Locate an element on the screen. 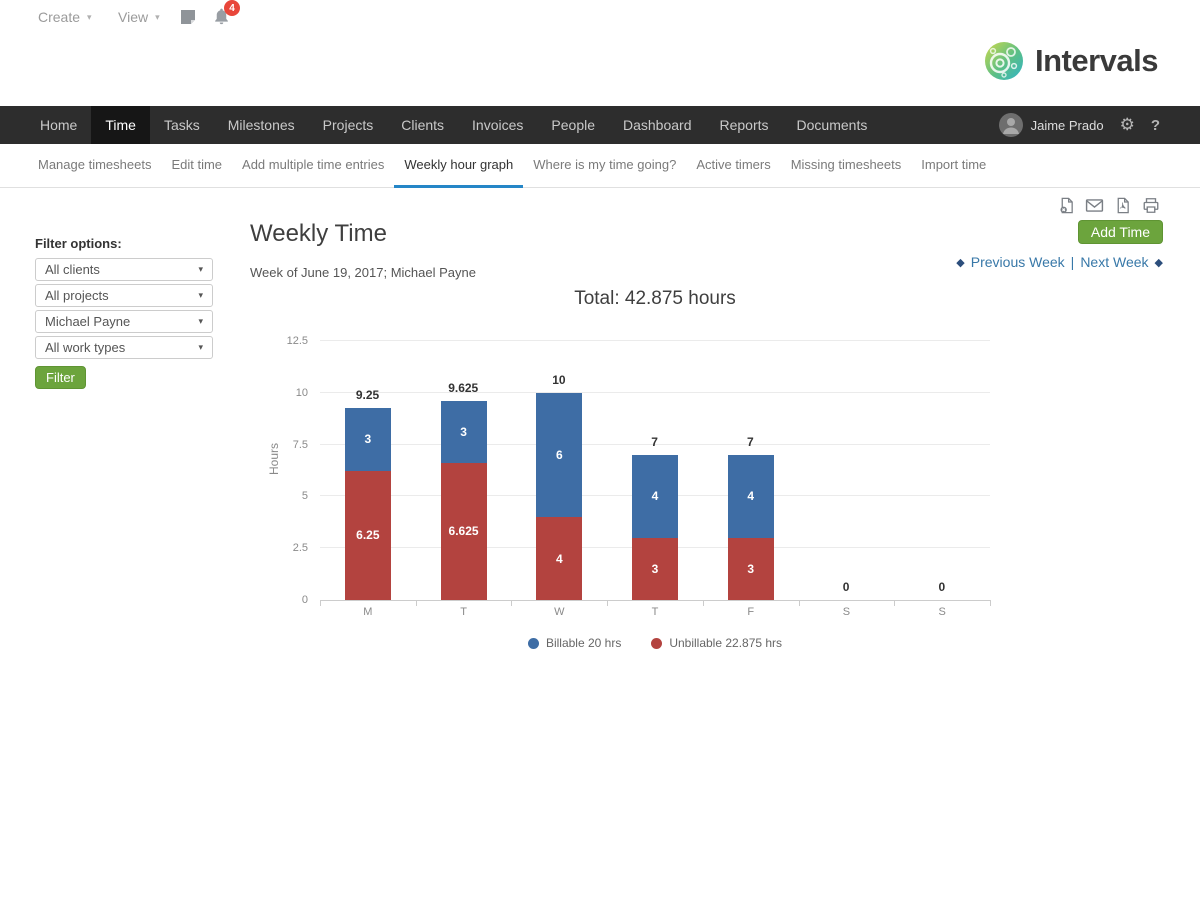 This screenshot has height=910, width=1200. intervals-logo: Intervals is located at coordinates (1071, 61).